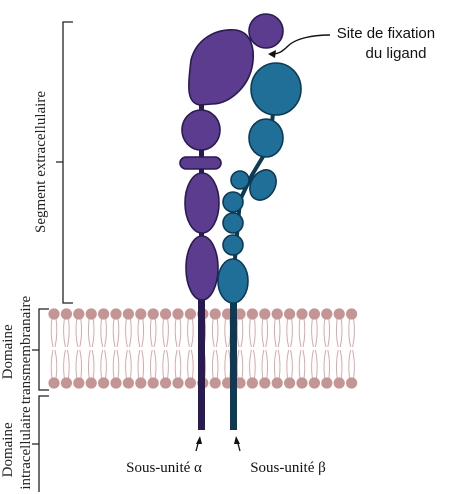 The width and height of the screenshot is (454, 494). What do you see at coordinates (203, 348) in the screenshot?
I see `lipid-bilayer` at bounding box center [203, 348].